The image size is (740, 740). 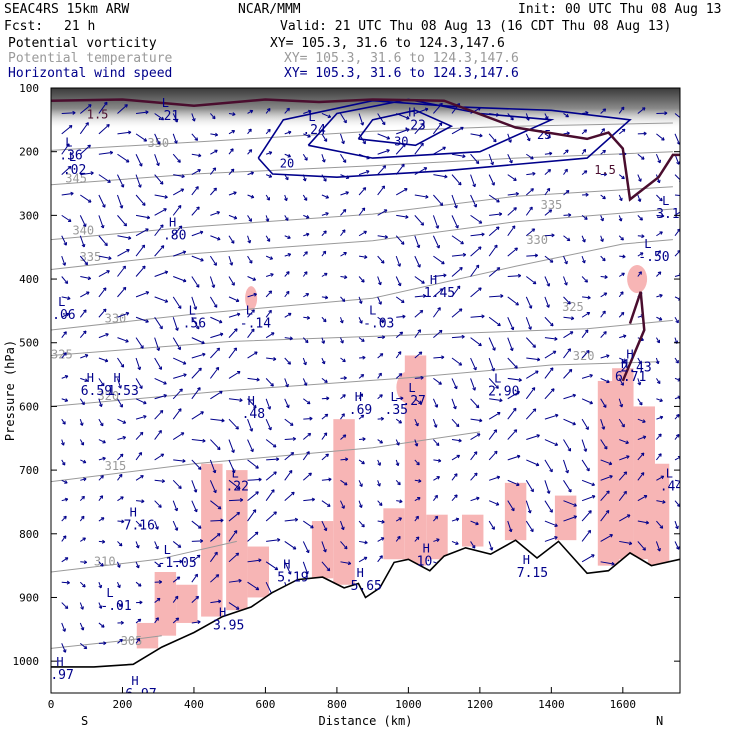 I want to click on wind-contour-label: 20, so click(x=287, y=164).